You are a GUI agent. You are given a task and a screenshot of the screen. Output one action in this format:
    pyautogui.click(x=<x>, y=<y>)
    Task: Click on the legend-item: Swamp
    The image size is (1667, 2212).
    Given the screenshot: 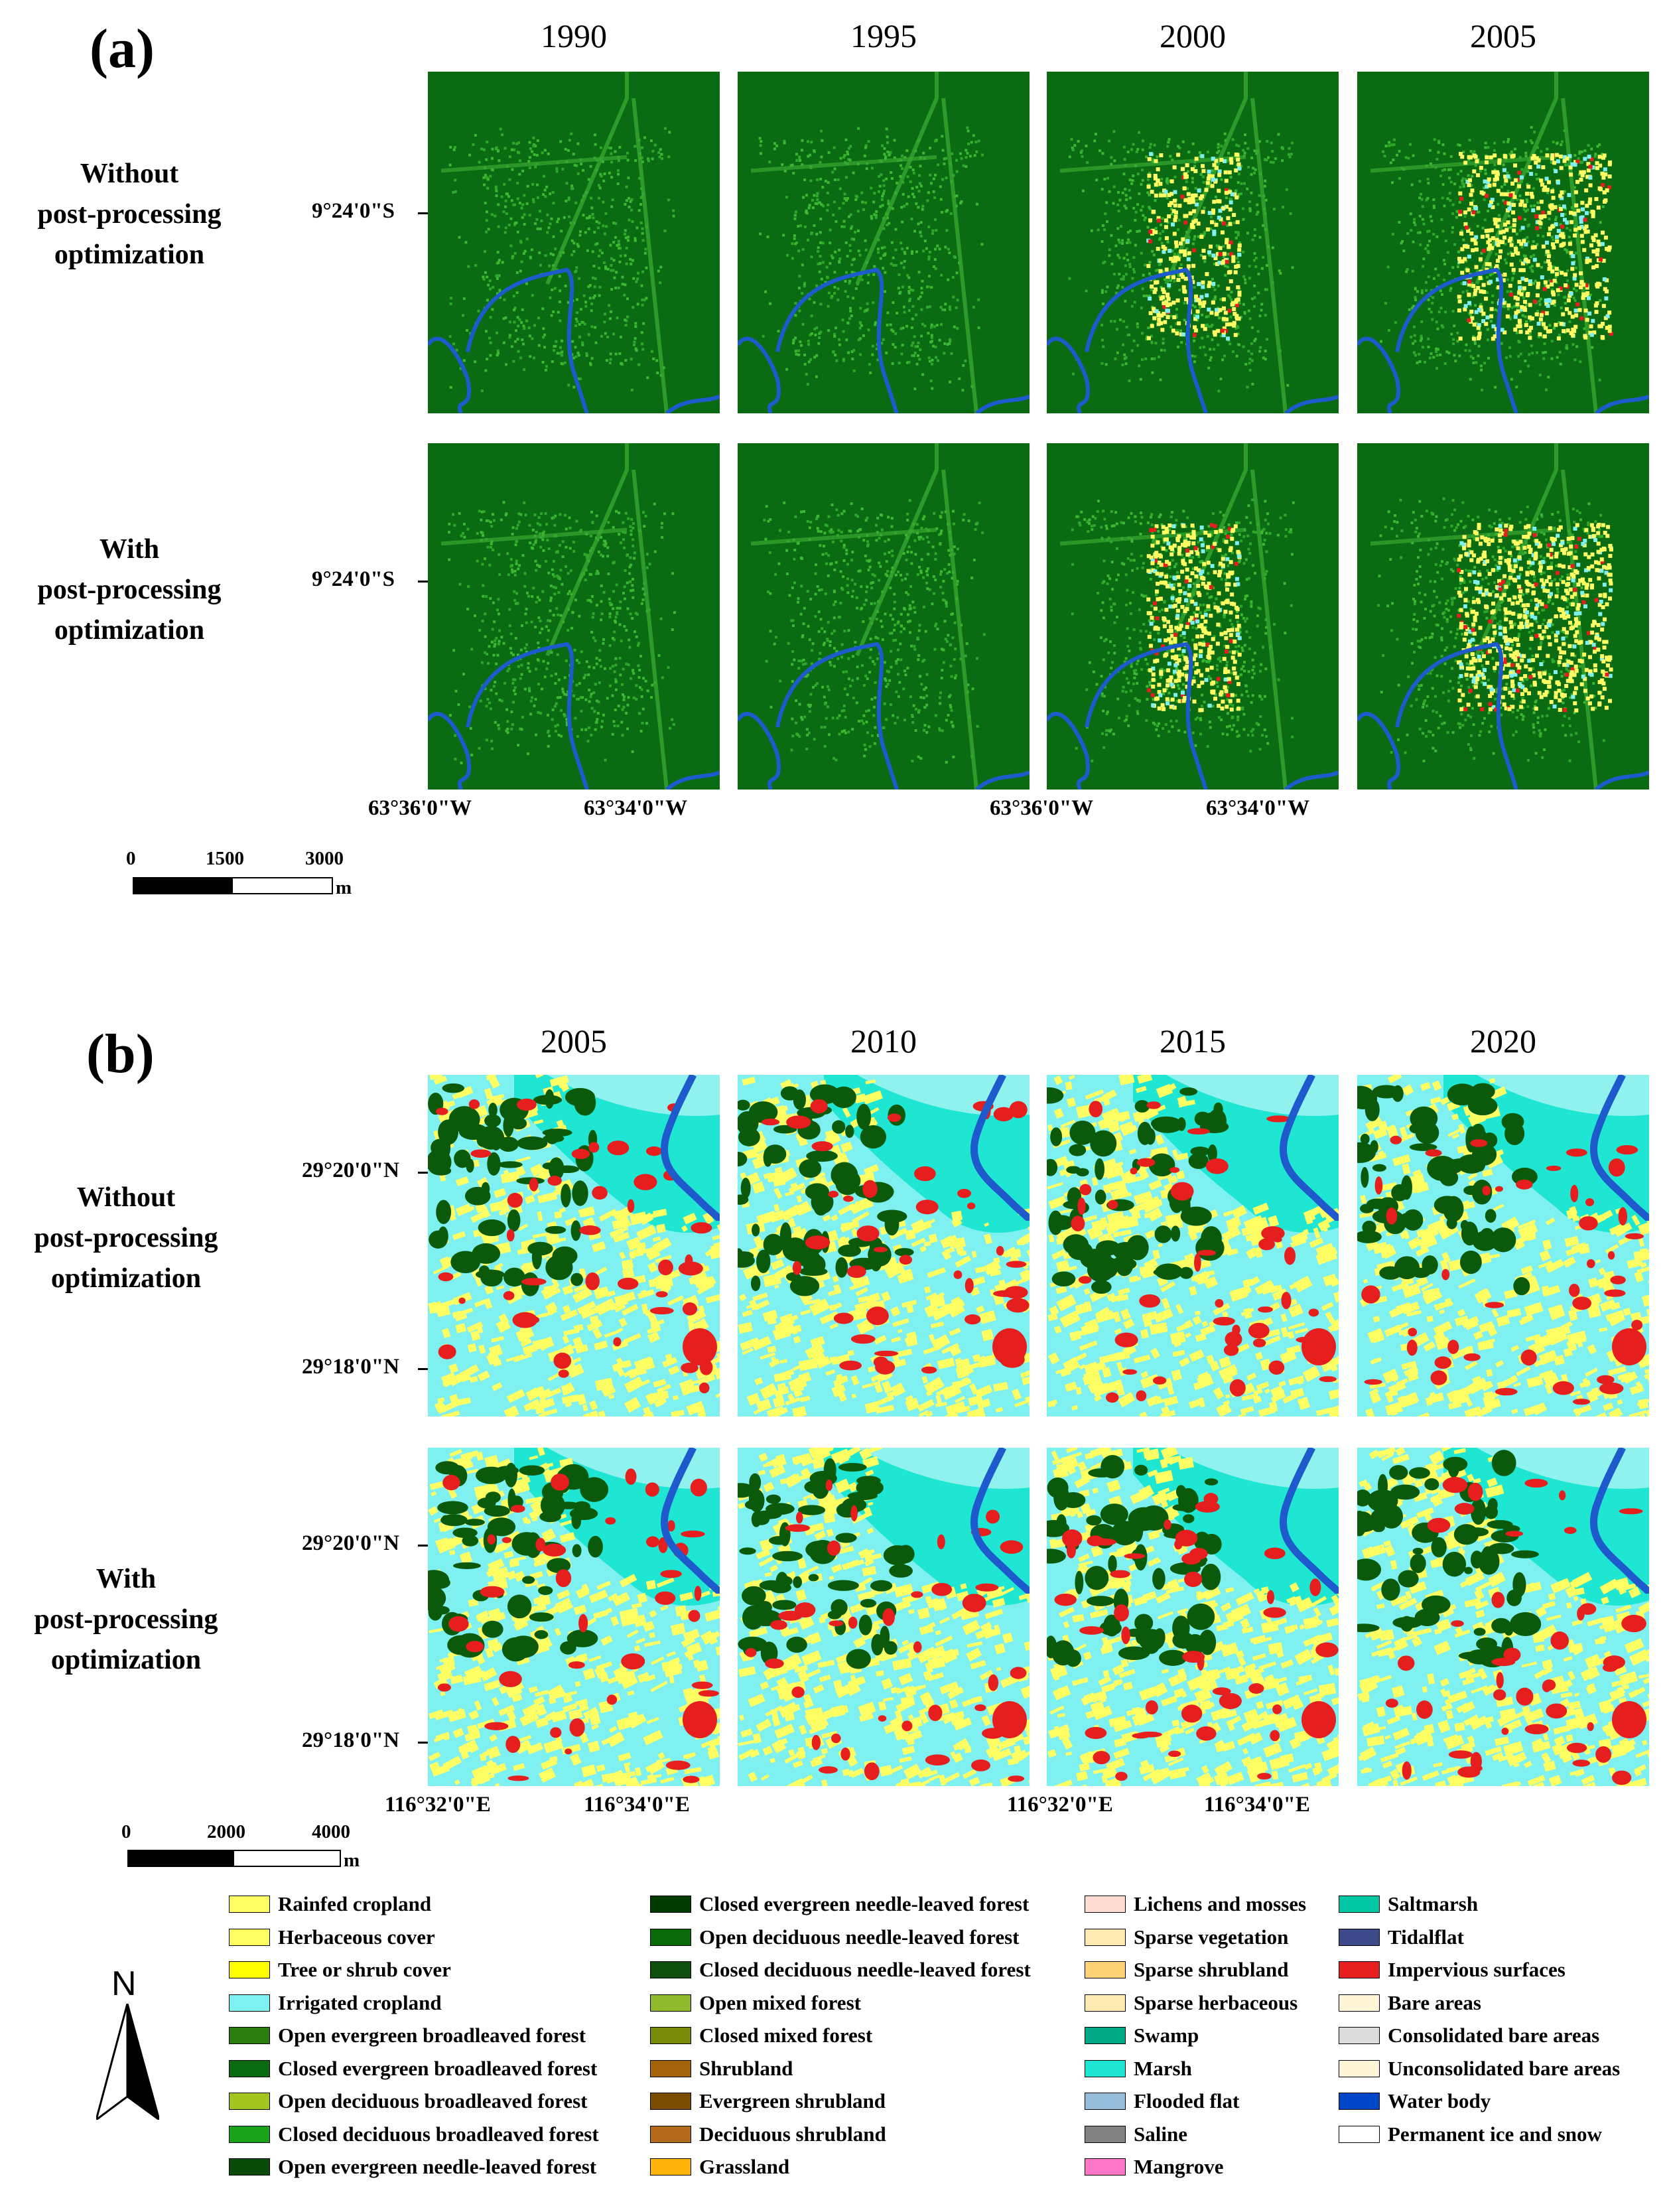 What is the action you would take?
    pyautogui.click(x=1142, y=2035)
    